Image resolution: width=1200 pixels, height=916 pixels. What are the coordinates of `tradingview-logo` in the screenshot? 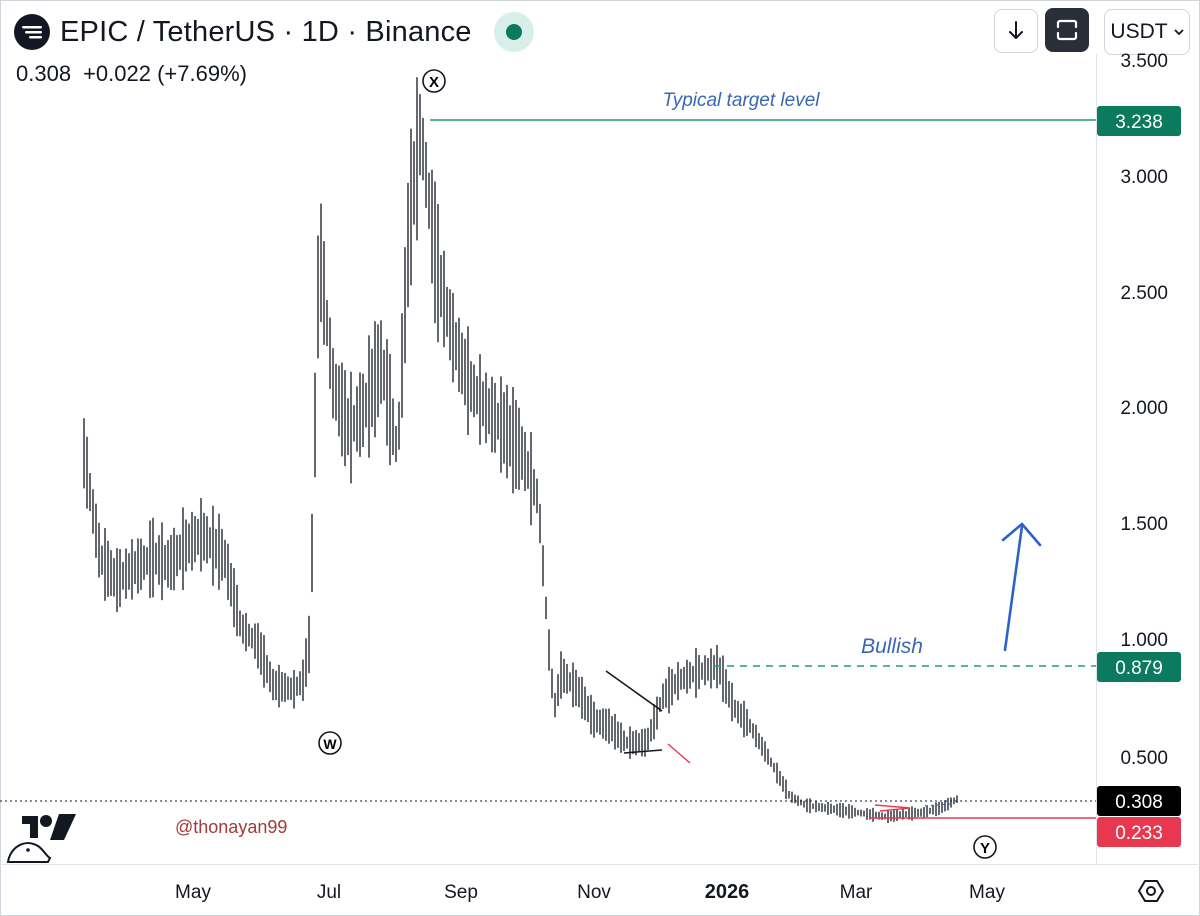 It's located at (44, 837).